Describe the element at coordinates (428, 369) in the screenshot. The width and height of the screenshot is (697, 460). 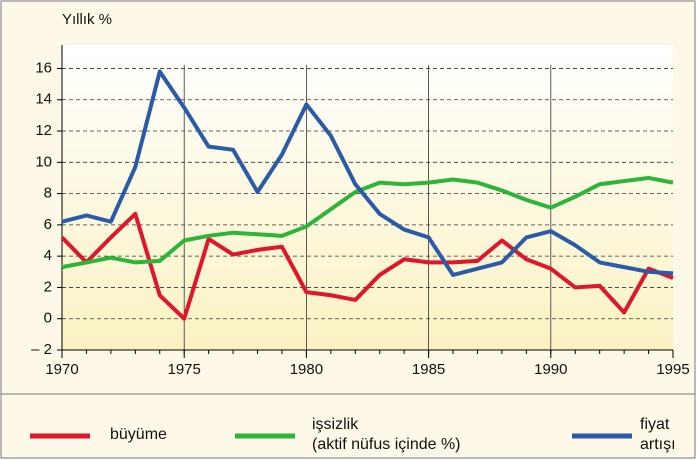
I see `x-tick-label: 1985` at that location.